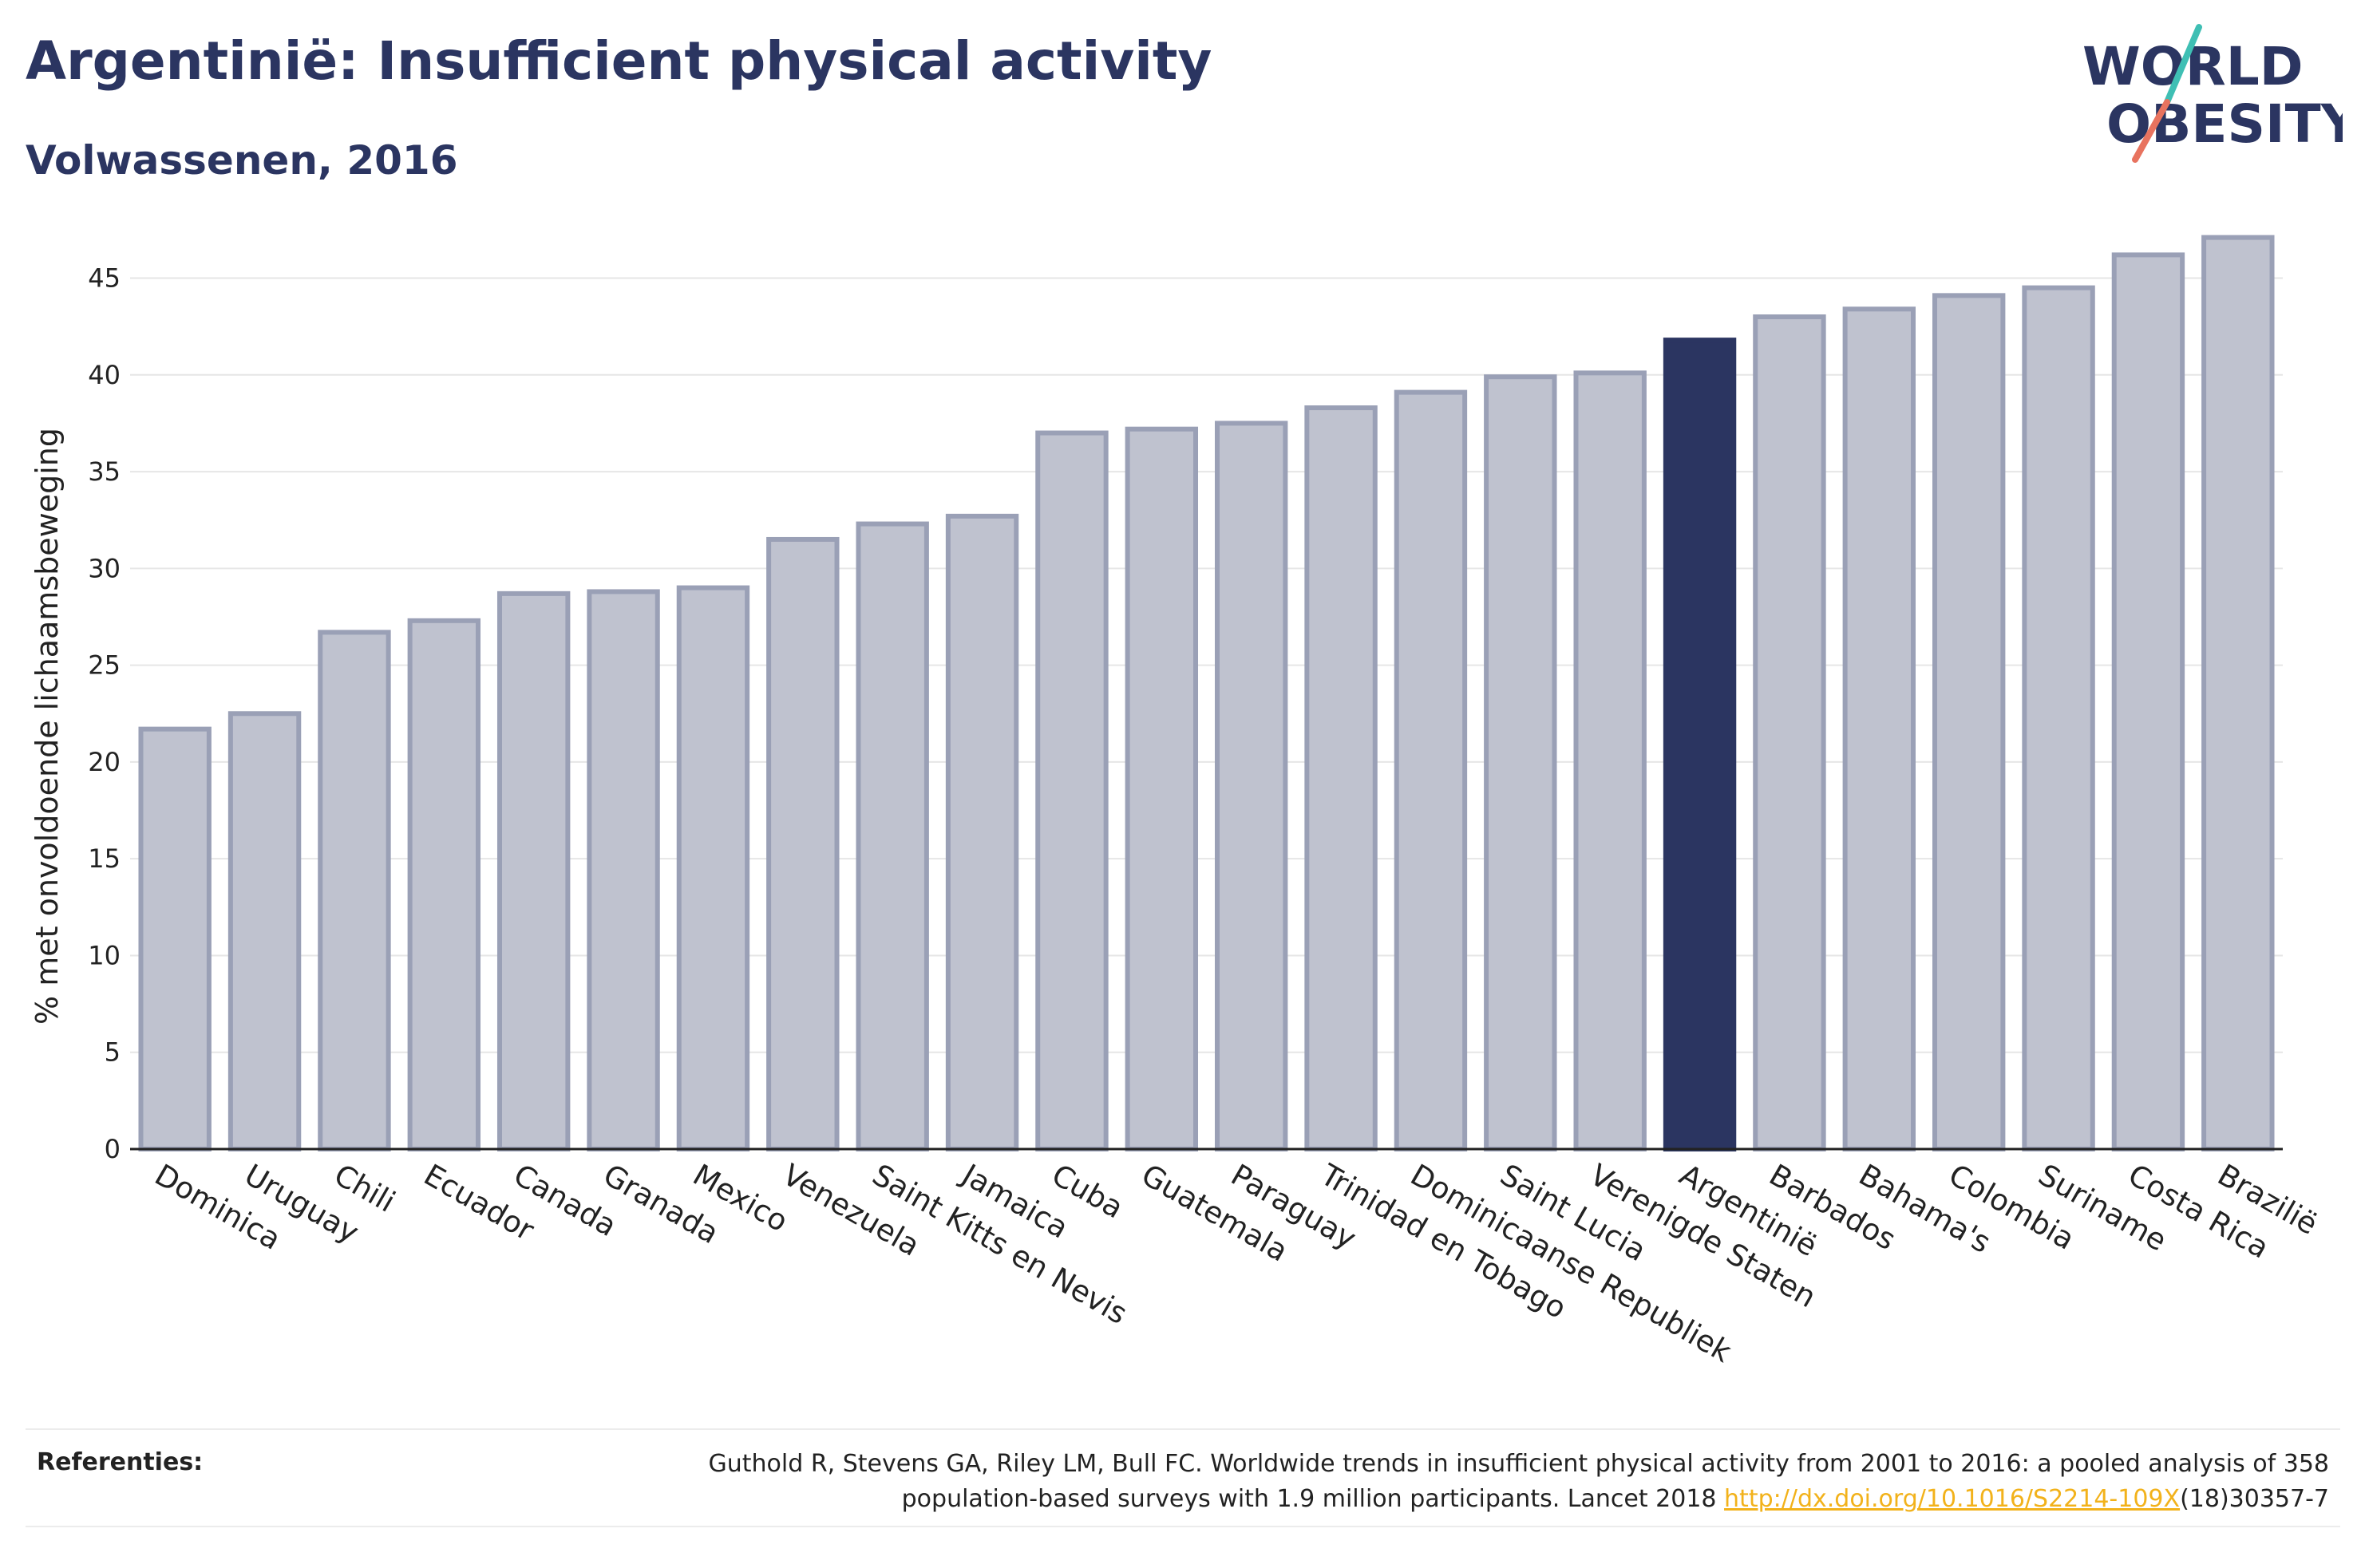 The height and width of the screenshot is (1568, 2361). I want to click on reference-doi-suffix: (18)30357-7, so click(2254, 1499).